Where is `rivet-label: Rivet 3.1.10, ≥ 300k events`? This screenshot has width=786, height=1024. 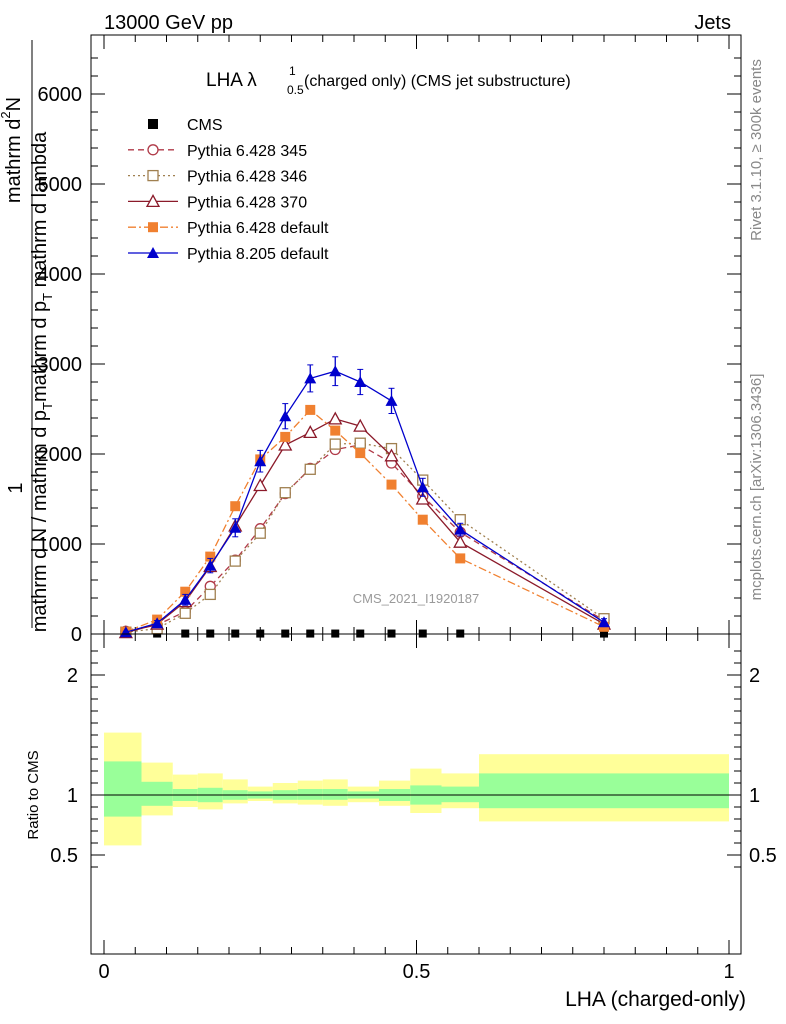
rivet-label: Rivet 3.1.10, ≥ 300k events is located at coordinates (756, 150).